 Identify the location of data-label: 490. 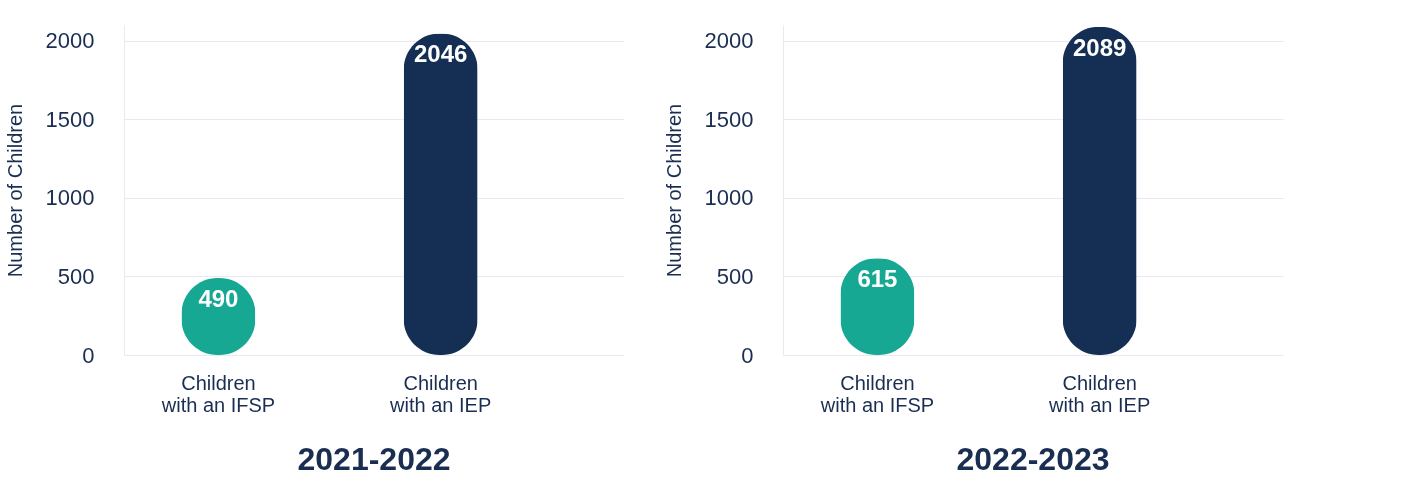
(218, 298).